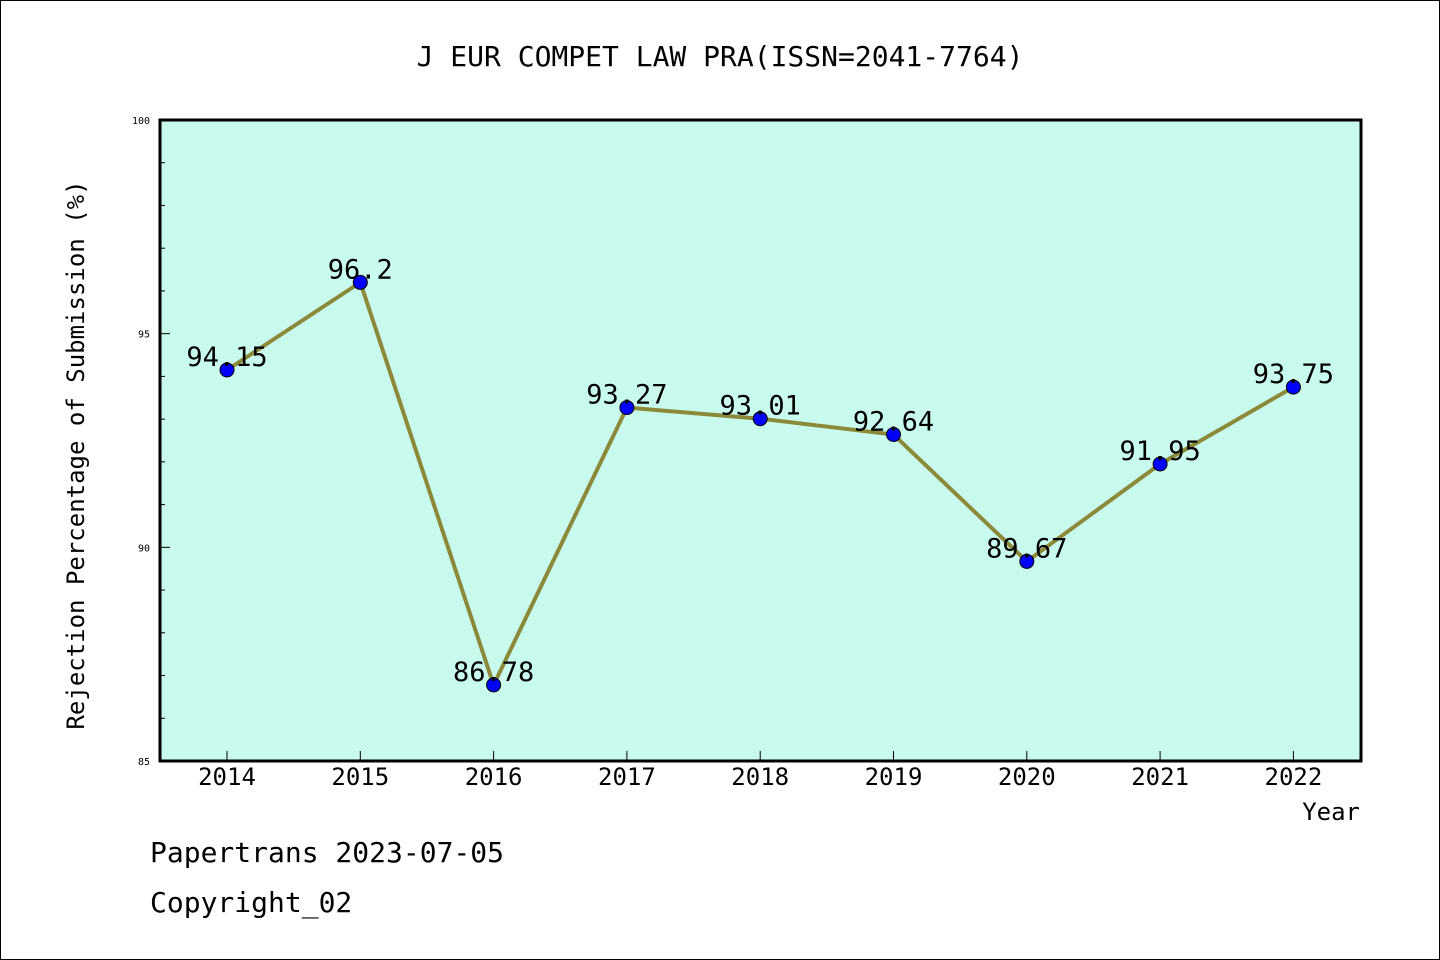 The height and width of the screenshot is (960, 1440). I want to click on x-tick-label: 2015, so click(360, 777).